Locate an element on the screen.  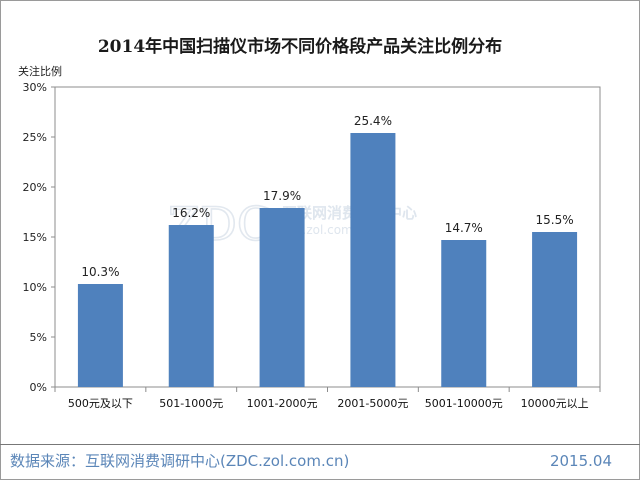
footer-date: 2015.04 is located at coordinates (580, 461).